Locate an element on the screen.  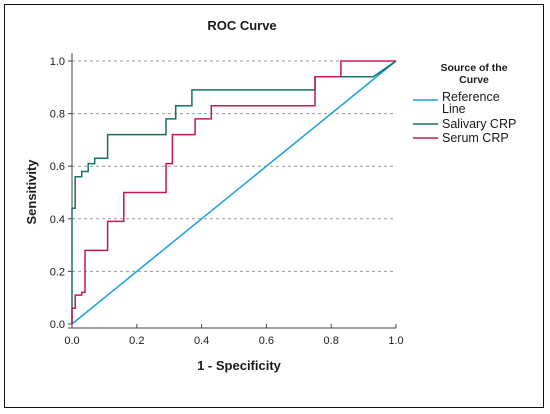
legend-label-reference-line2: Line is located at coordinates (454, 109).